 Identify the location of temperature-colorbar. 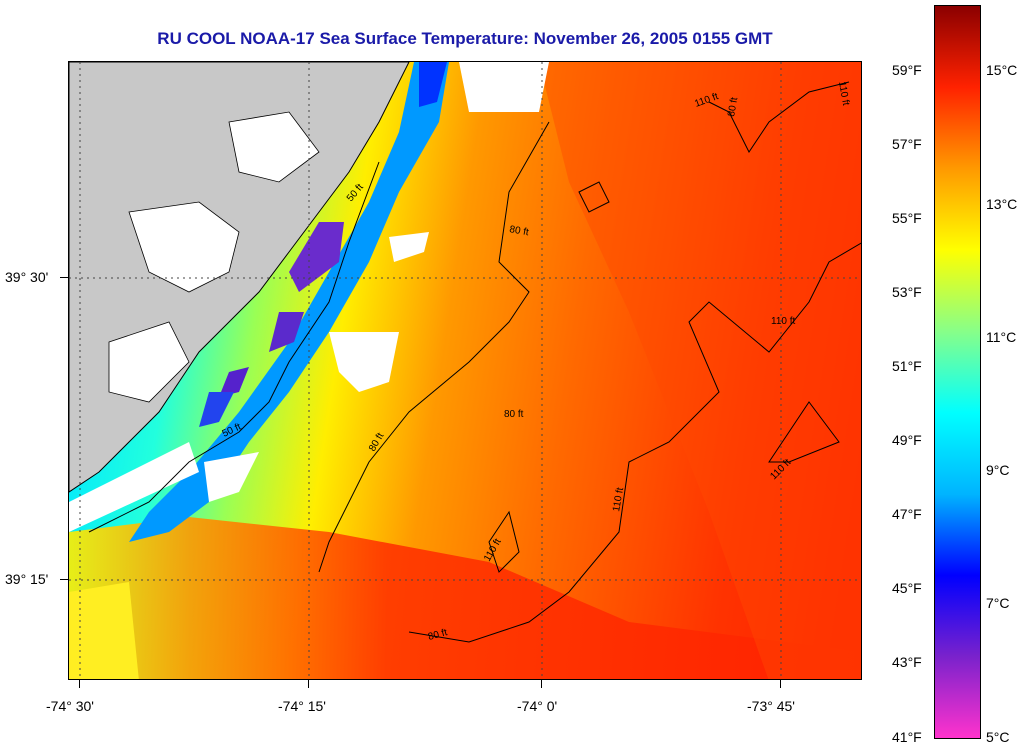
(957, 372).